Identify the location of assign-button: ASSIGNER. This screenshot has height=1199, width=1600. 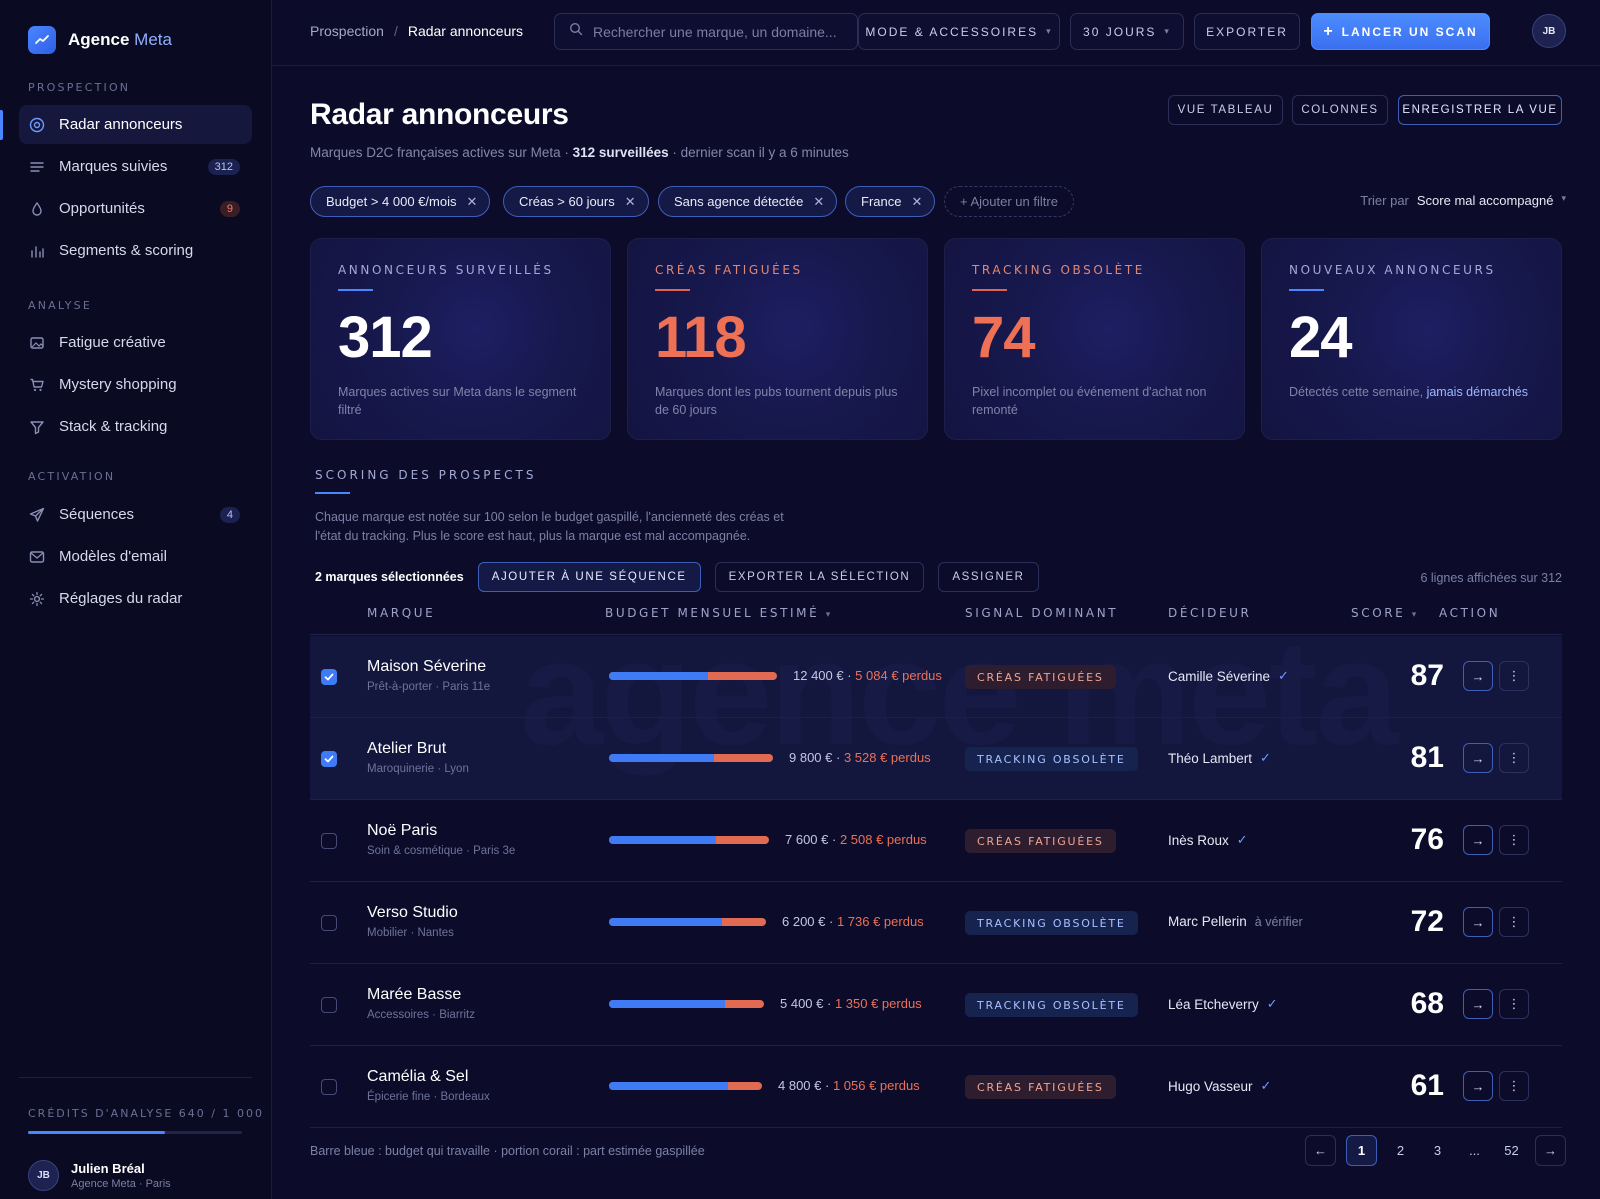
(988, 577).